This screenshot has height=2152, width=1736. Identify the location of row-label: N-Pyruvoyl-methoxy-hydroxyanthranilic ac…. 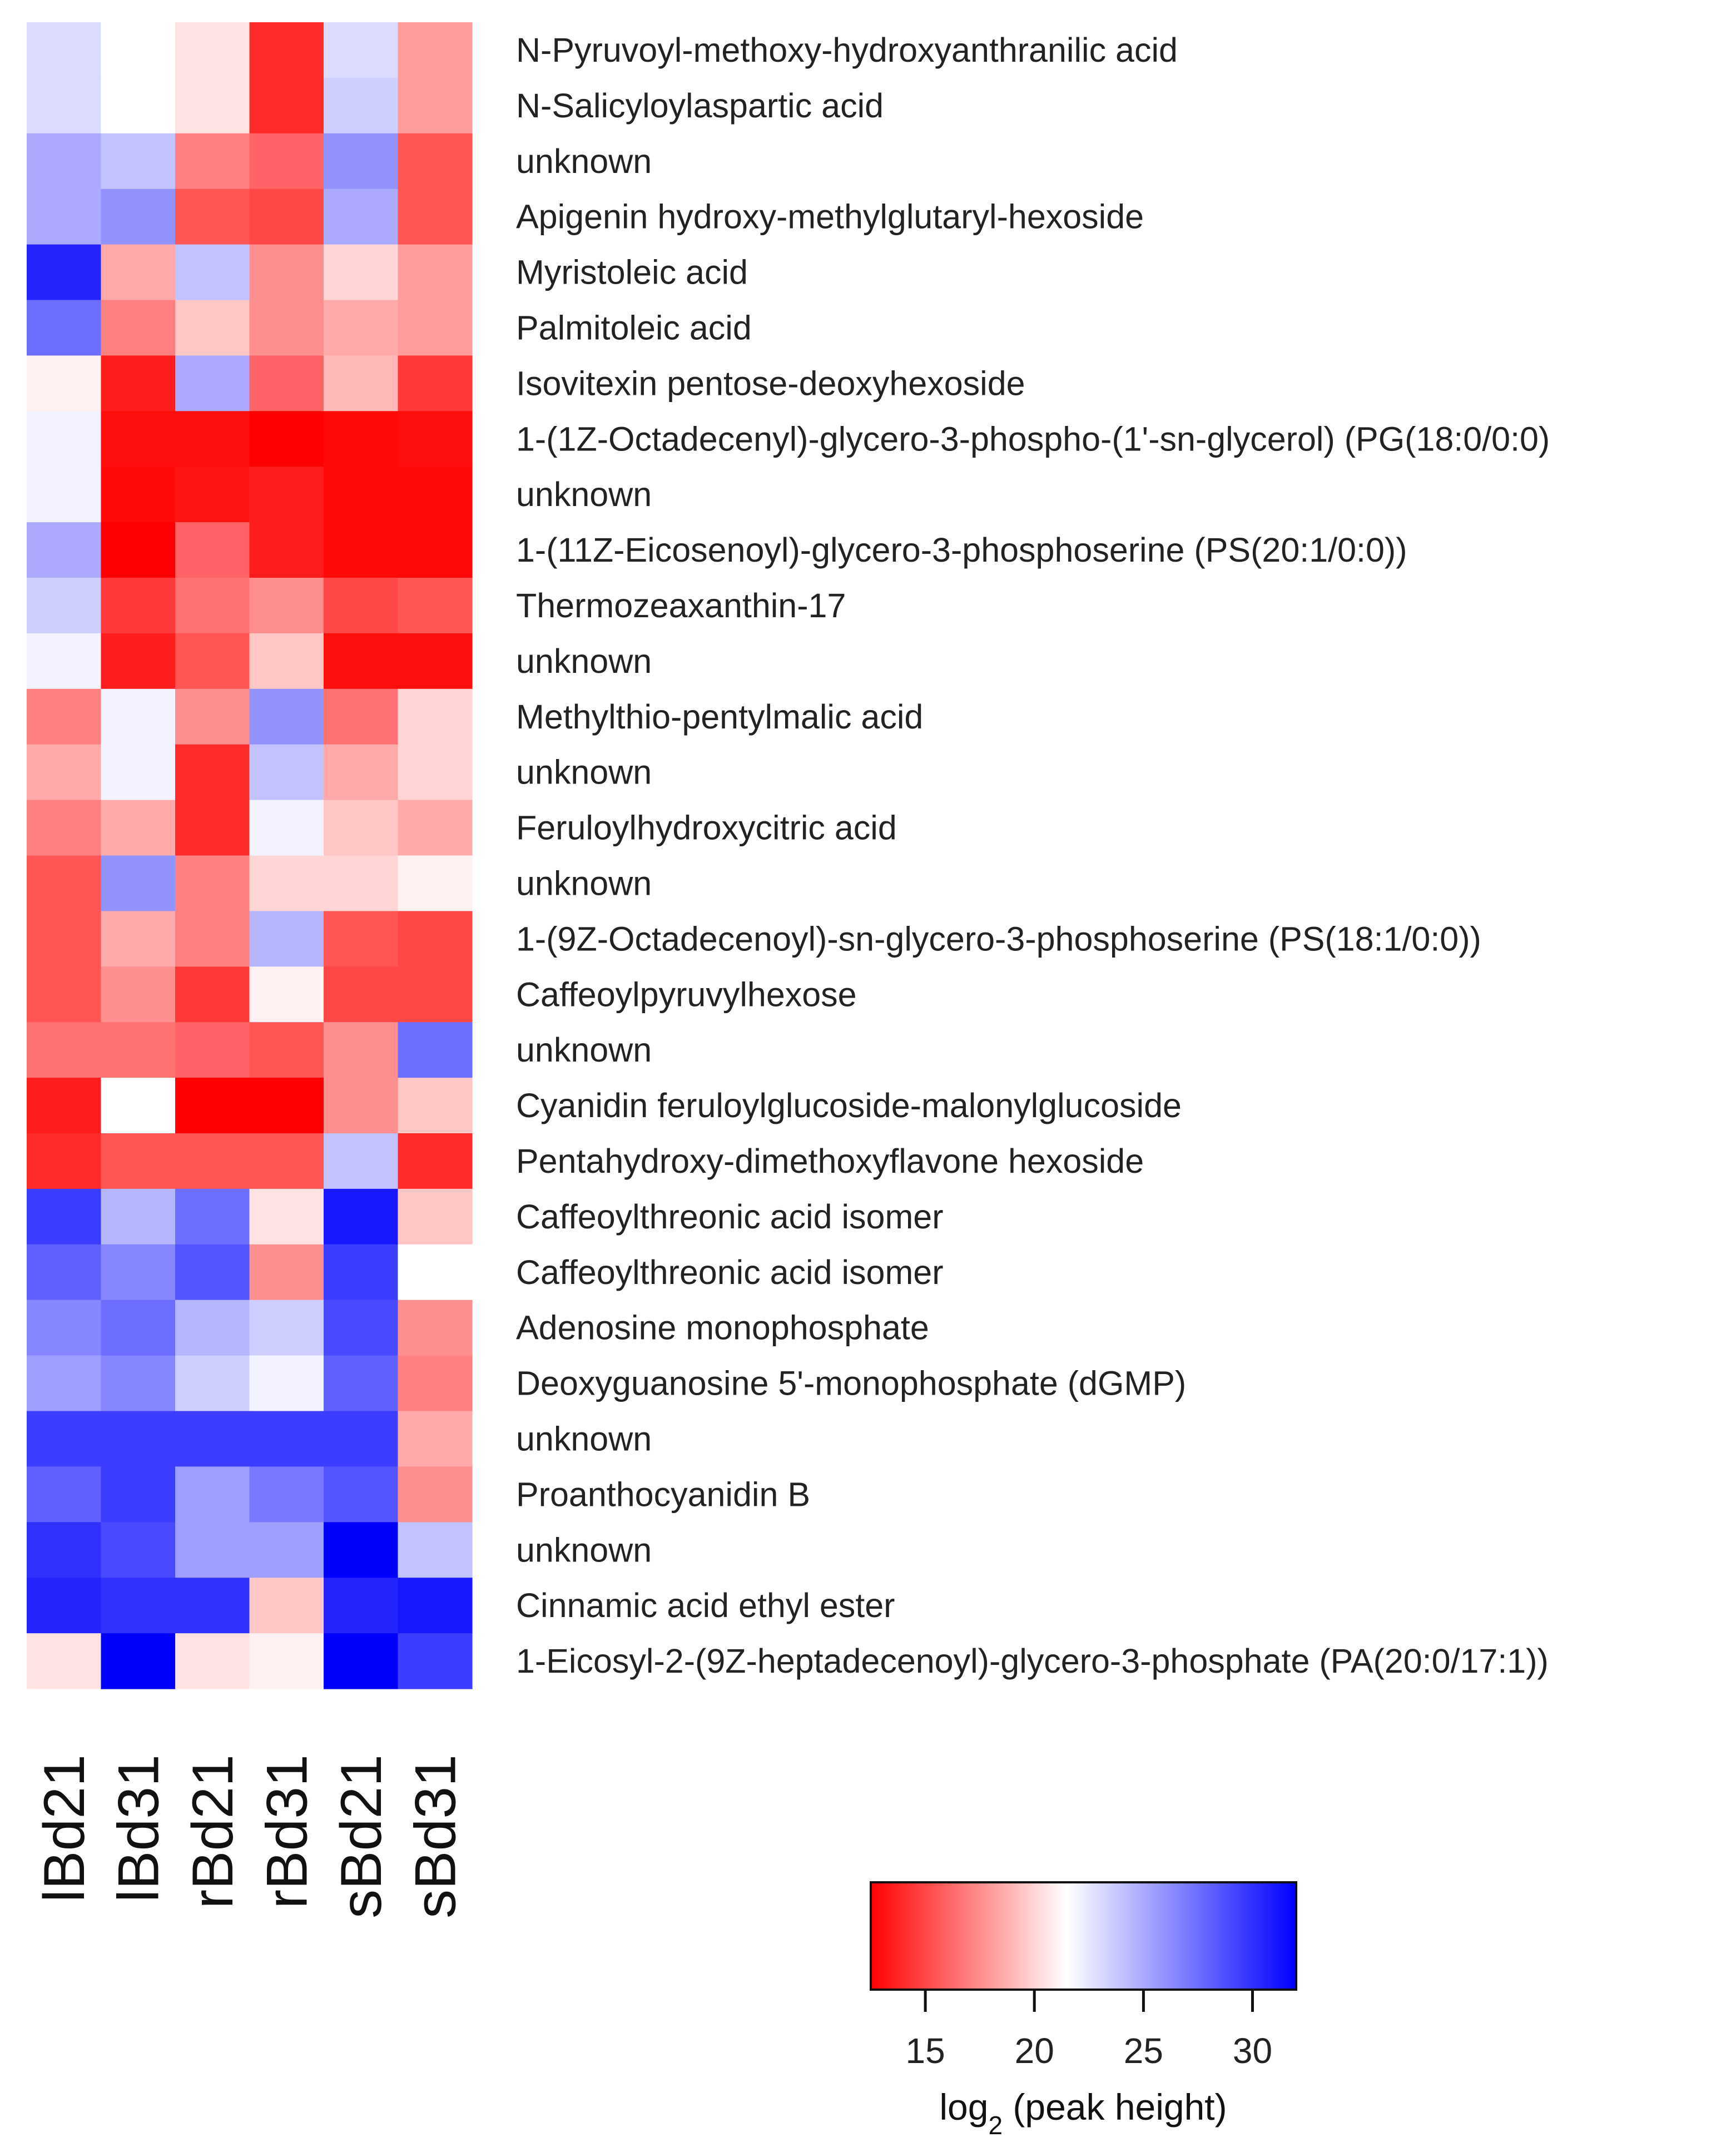
(847, 50).